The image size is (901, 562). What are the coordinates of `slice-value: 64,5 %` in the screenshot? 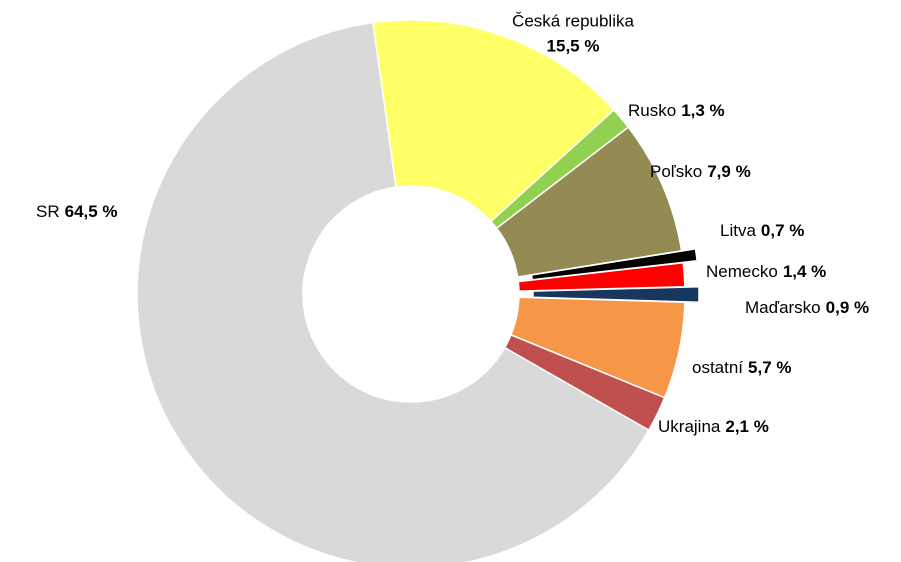 It's located at (91, 211).